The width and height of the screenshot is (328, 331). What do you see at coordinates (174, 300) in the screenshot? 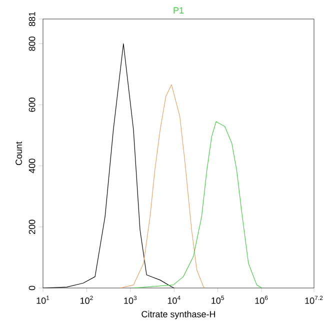
I see `x-tick-label: 10$^{4}$` at bounding box center [174, 300].